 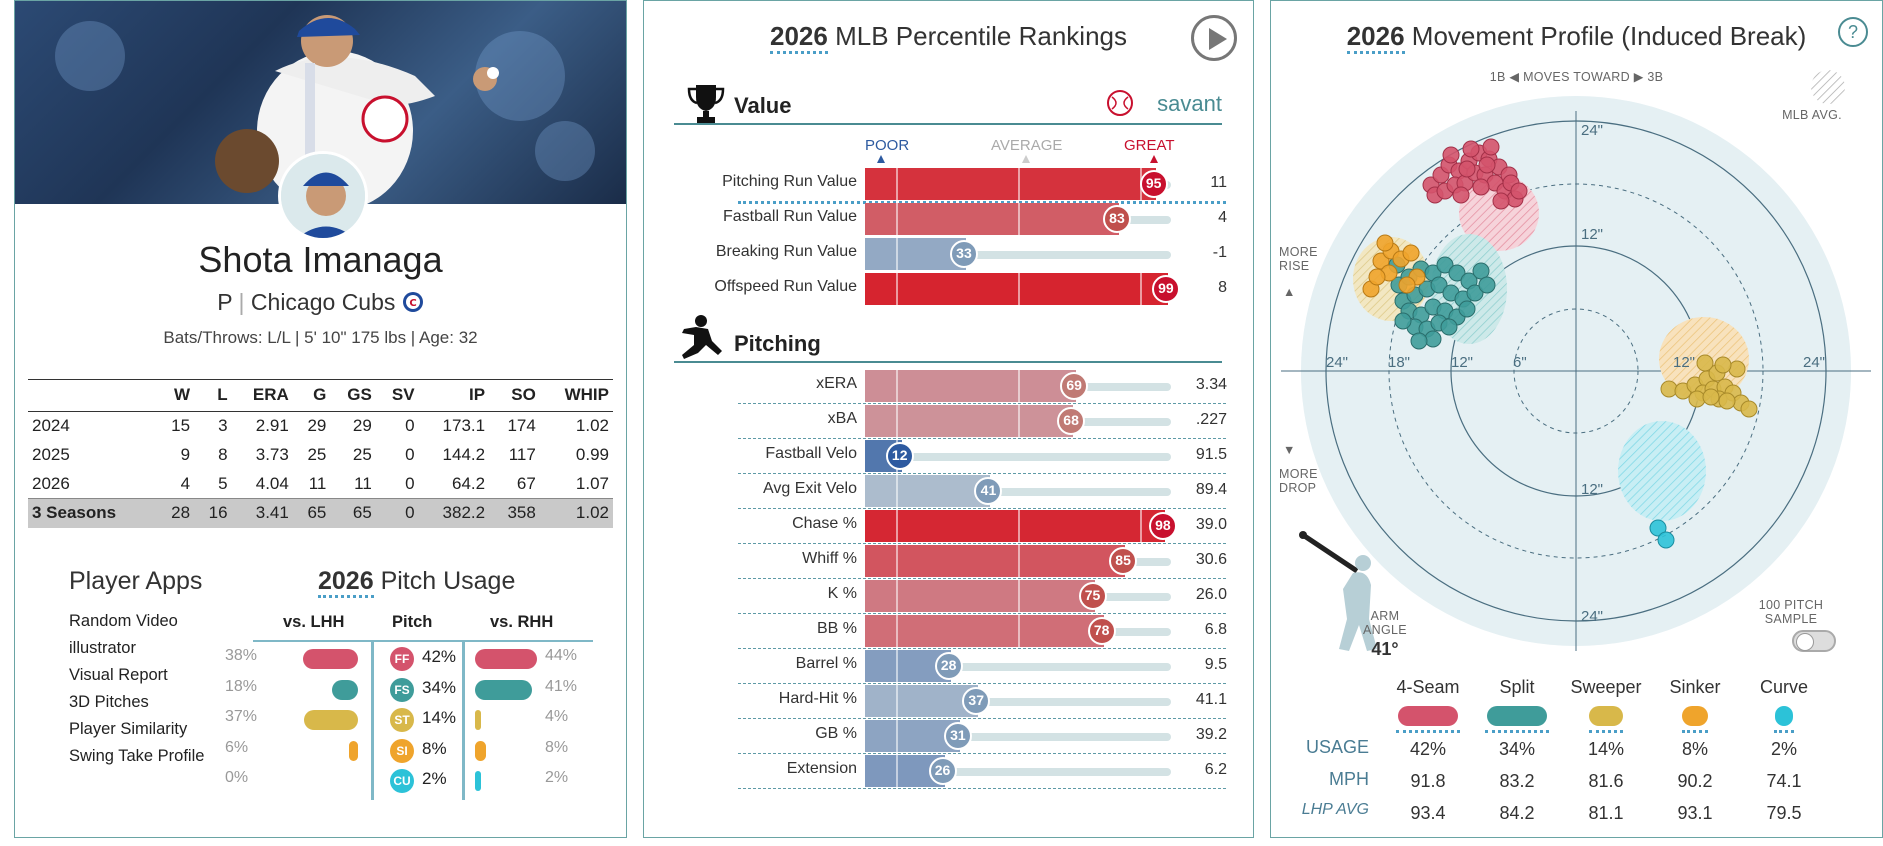 I want to click on pitch-mph: 74.1, so click(x=1784, y=781).